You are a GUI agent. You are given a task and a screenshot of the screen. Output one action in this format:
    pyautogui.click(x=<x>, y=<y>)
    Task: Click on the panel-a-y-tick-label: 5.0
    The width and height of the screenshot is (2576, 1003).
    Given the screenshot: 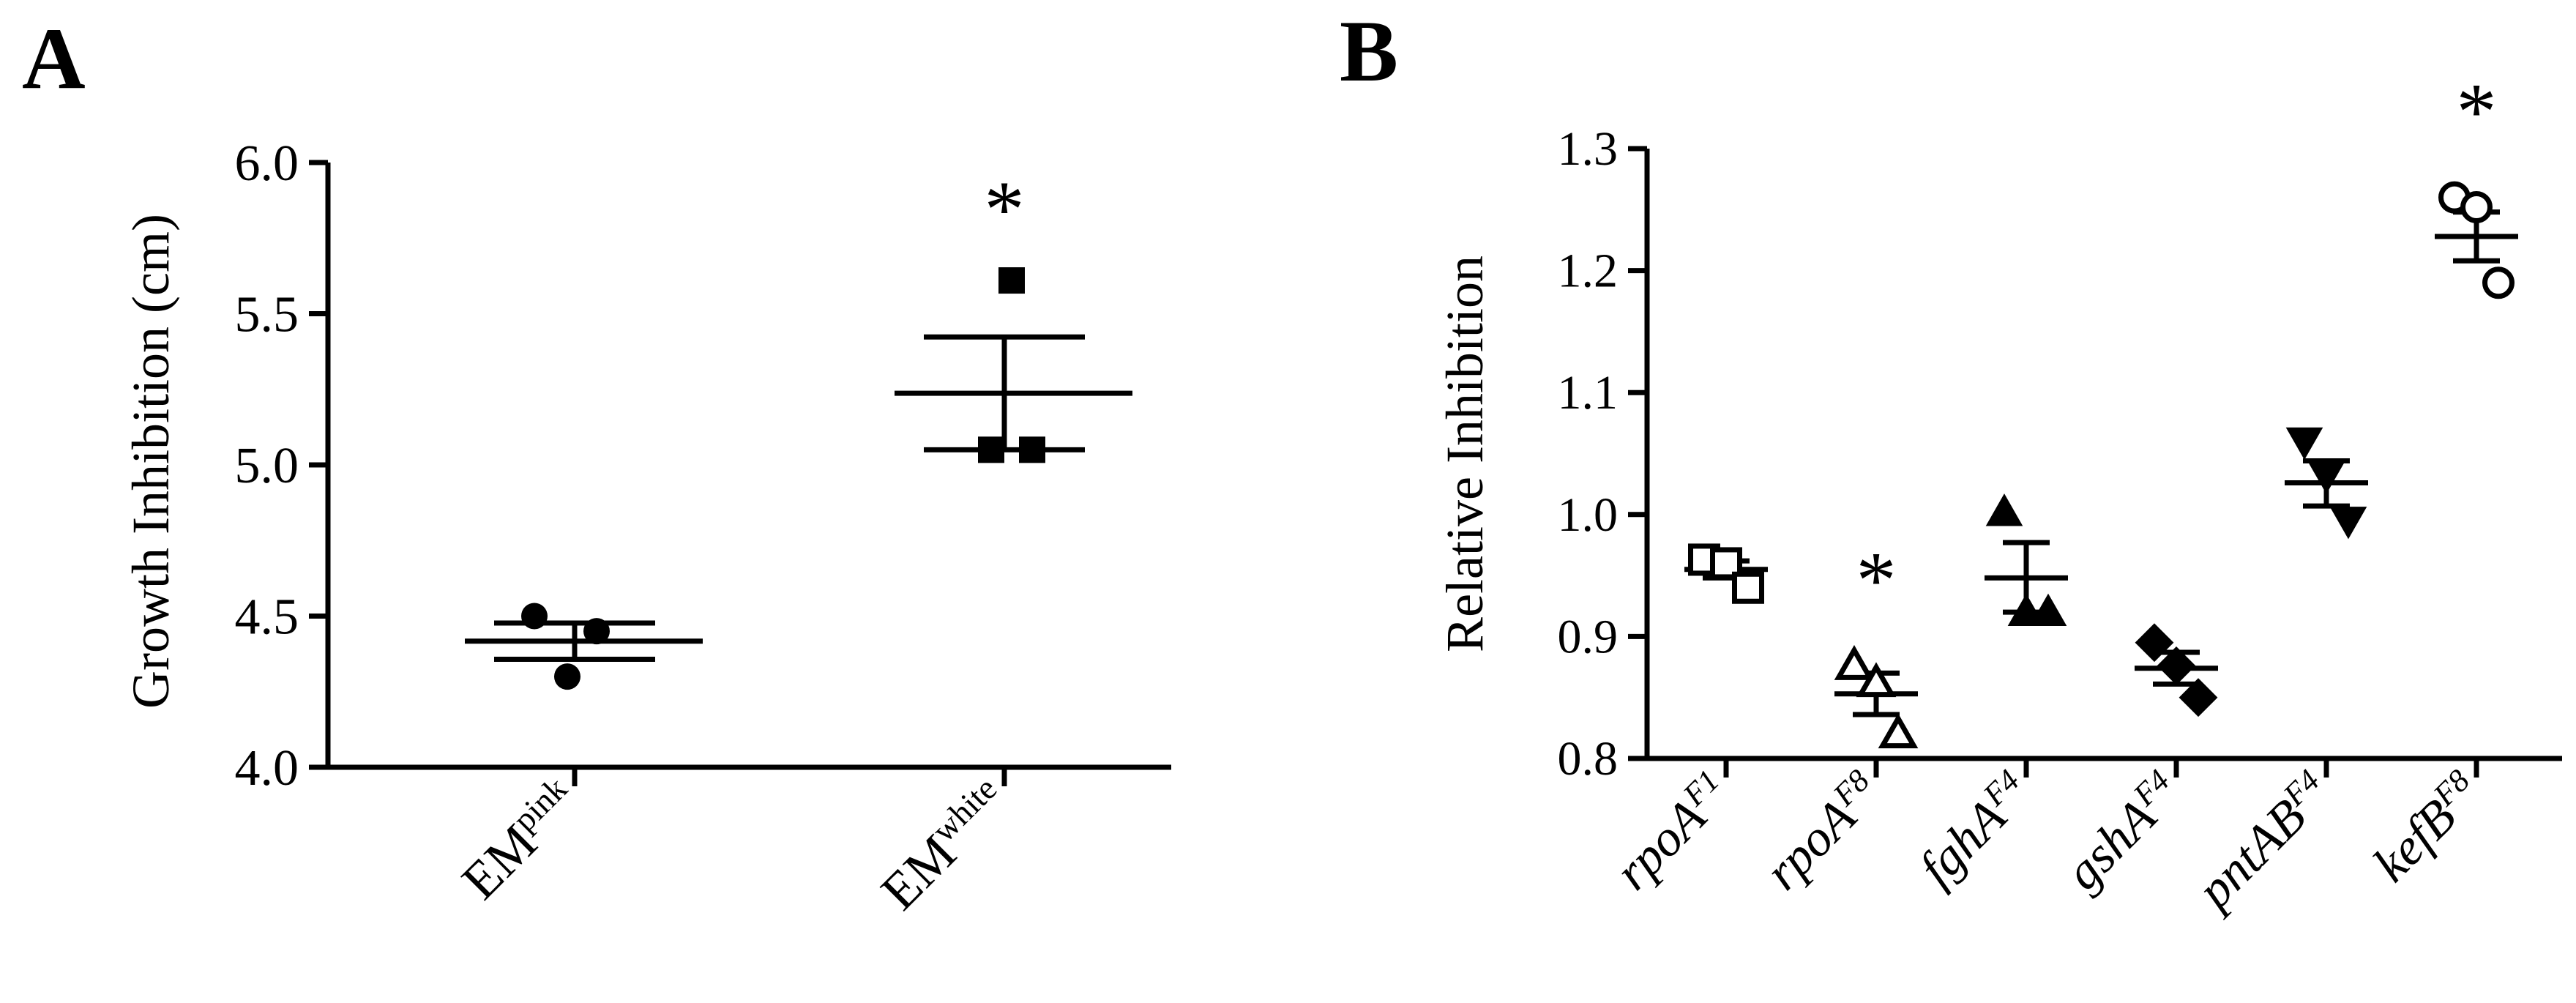 What is the action you would take?
    pyautogui.click(x=267, y=466)
    